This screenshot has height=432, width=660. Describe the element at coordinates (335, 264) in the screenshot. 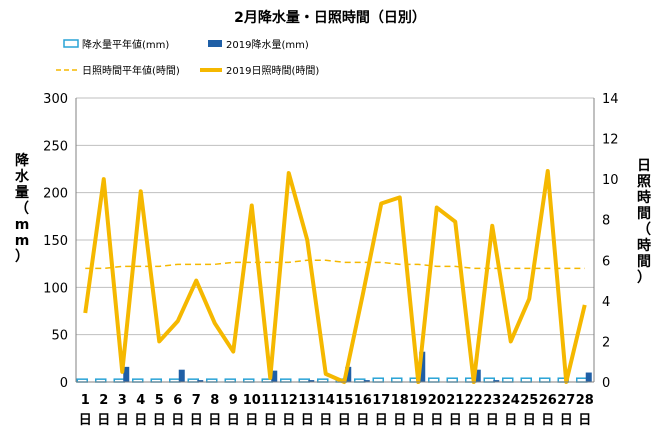

I see `line-normal-sunshine` at that location.